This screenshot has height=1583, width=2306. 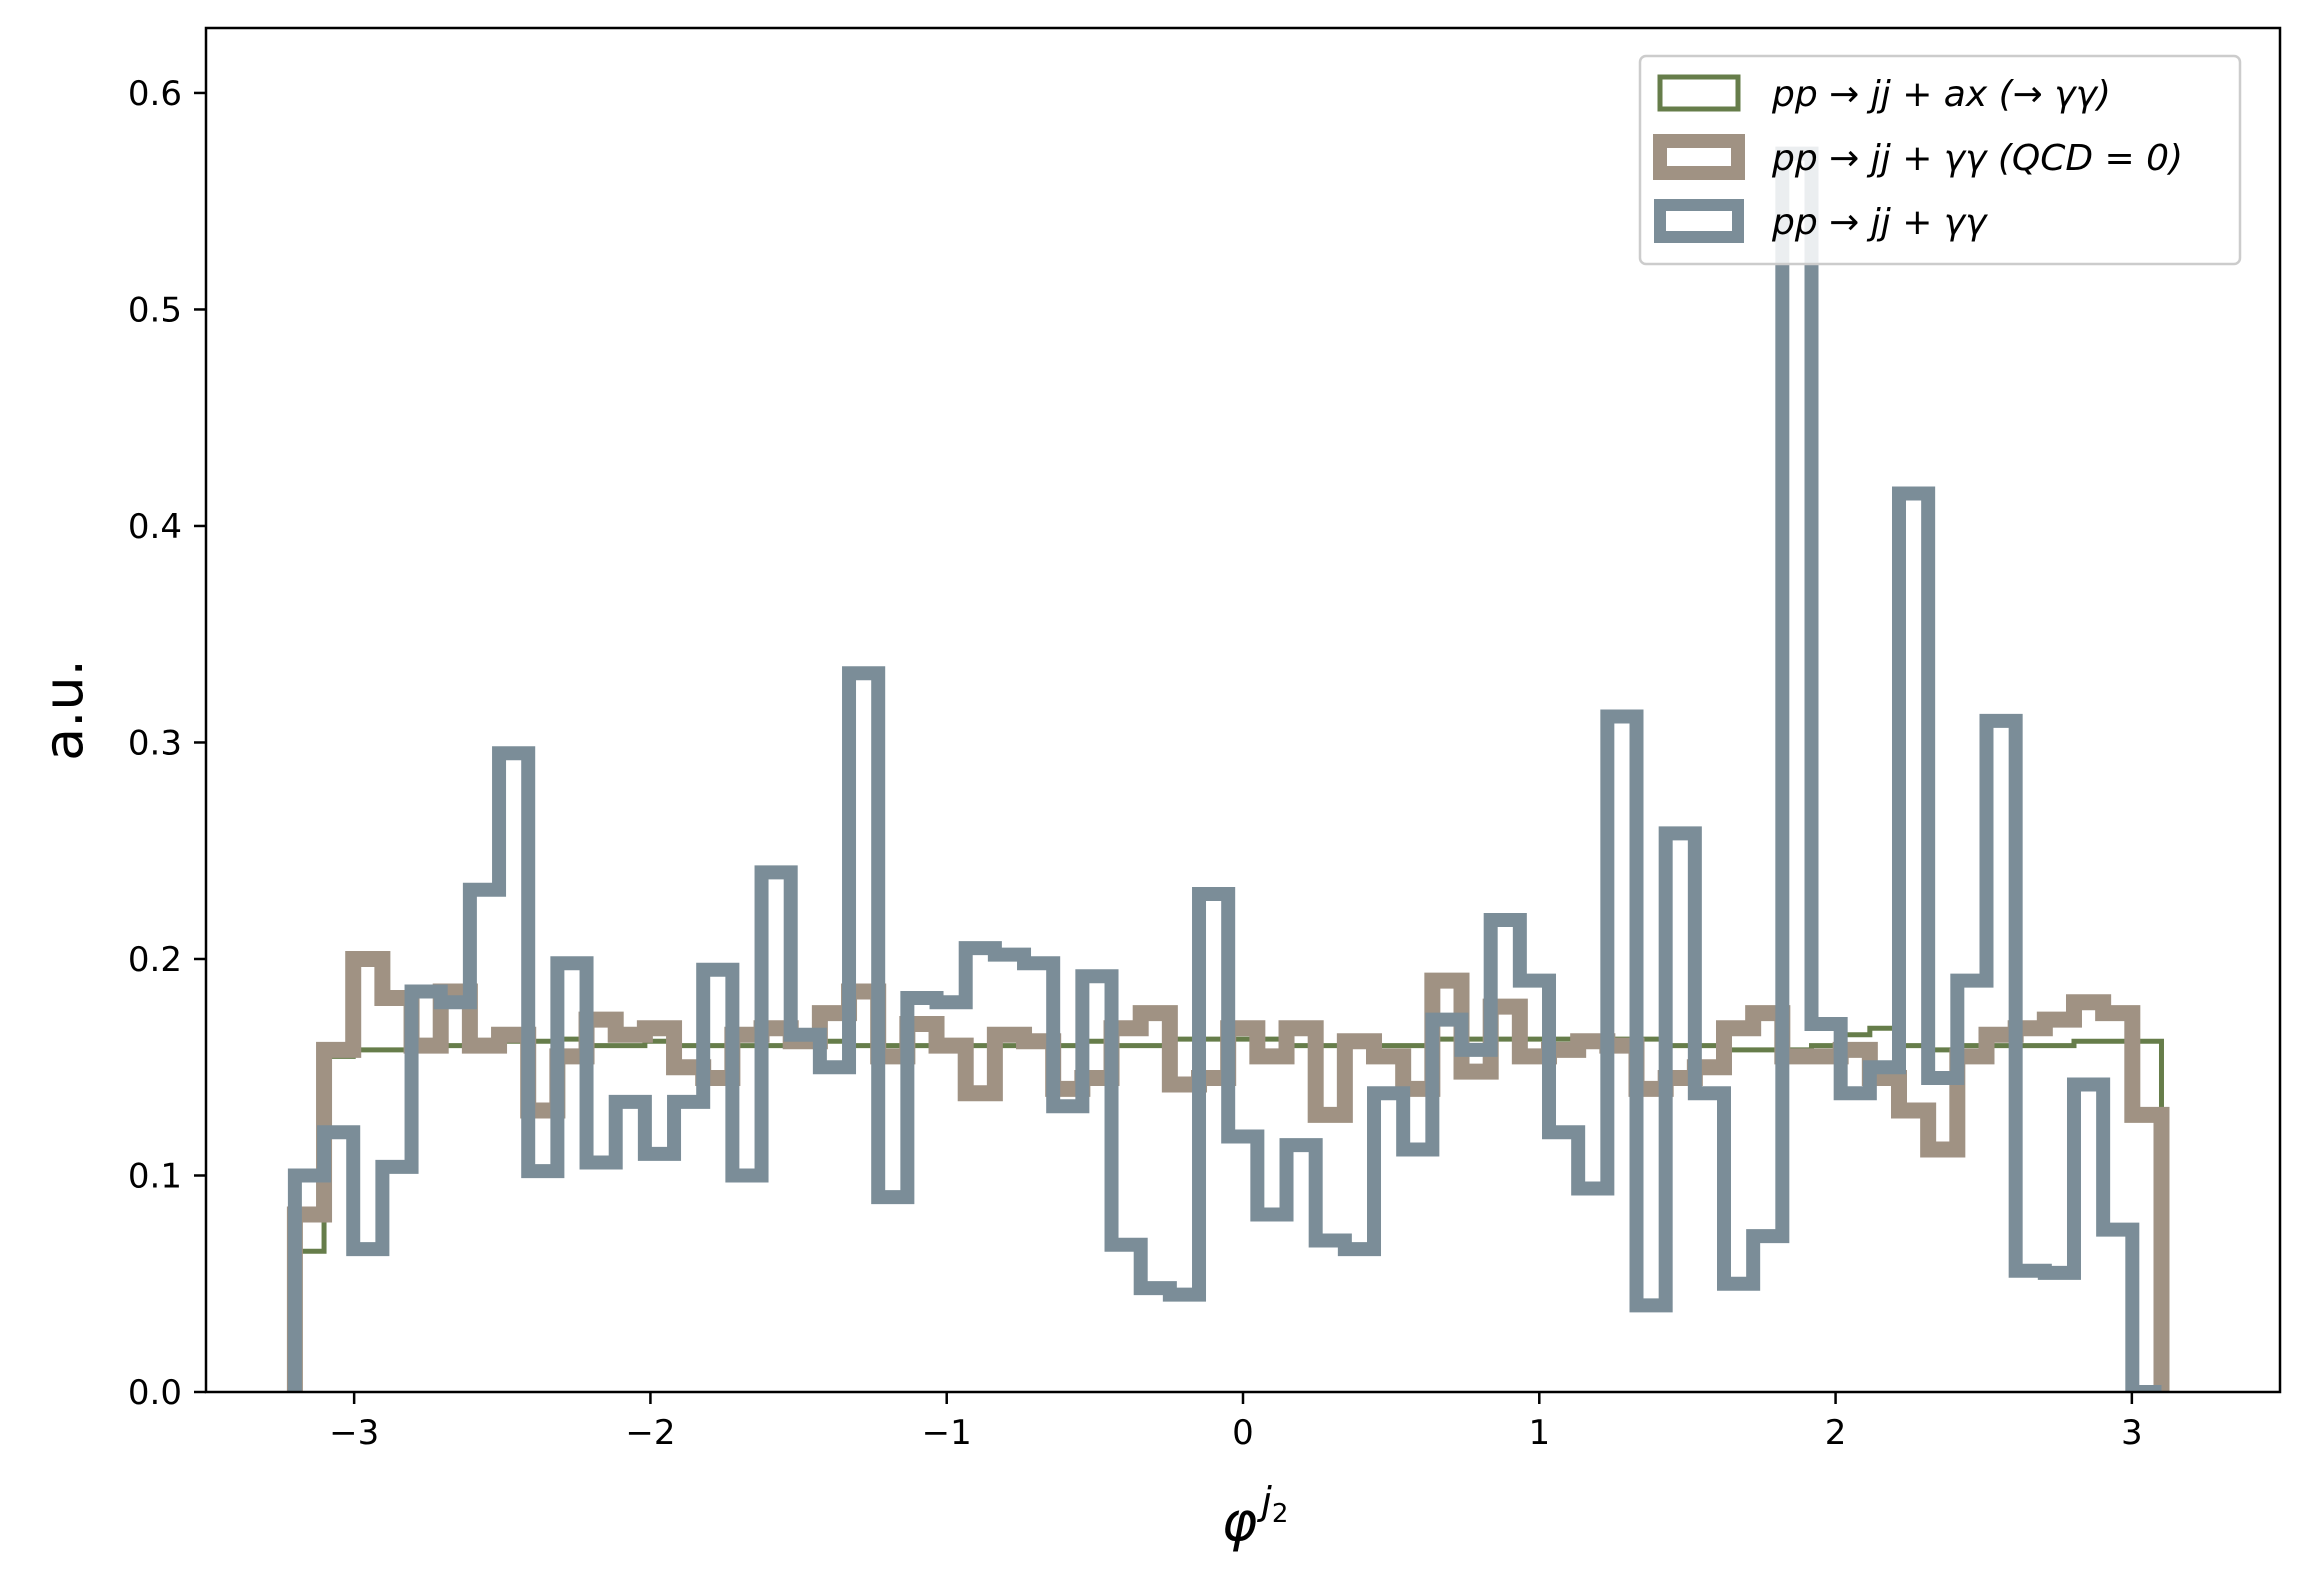 I want to click on x-tick-label: 2, so click(x=1836, y=1433).